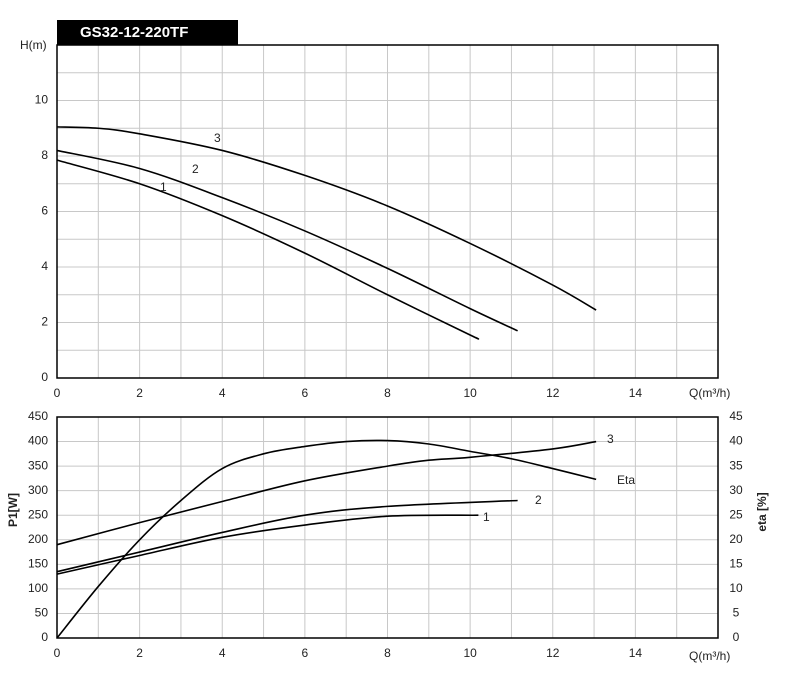 Image resolution: width=806 pixels, height=688 pixels. I want to click on y2-tick-label: 10, so click(736, 588).